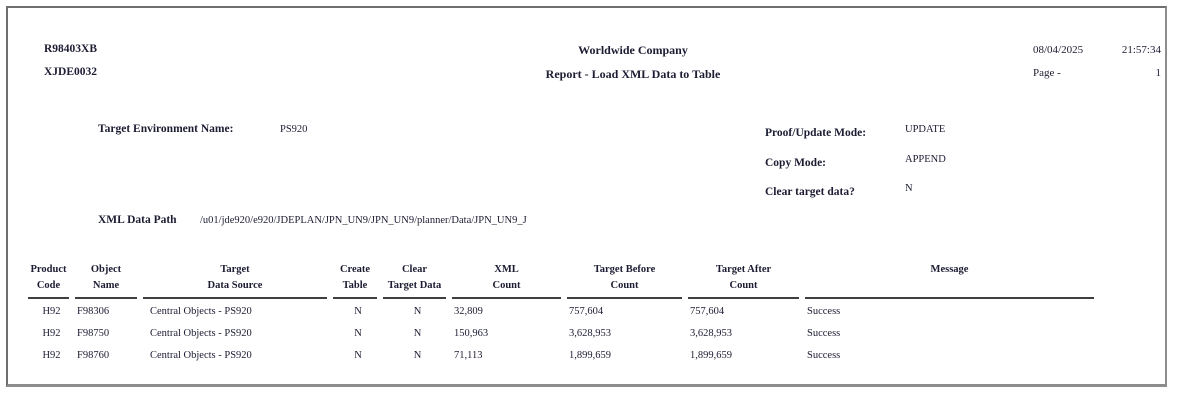  Describe the element at coordinates (810, 192) in the screenshot. I see `clear-target-label: Clear target data?` at that location.